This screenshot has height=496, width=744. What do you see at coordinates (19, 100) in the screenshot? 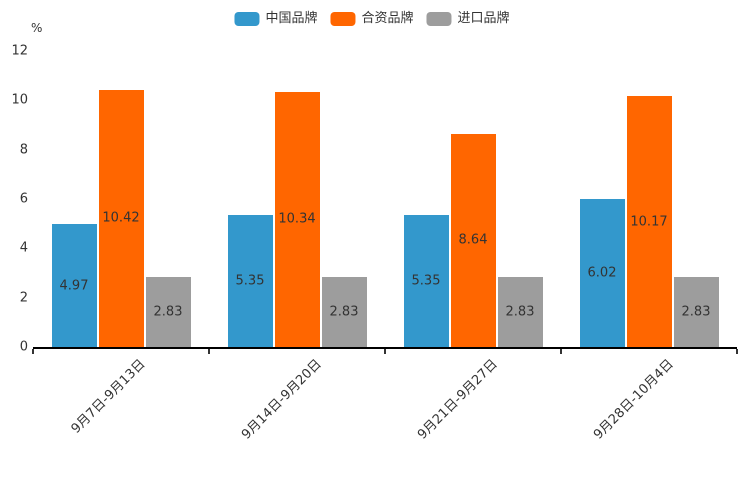
I see `y-tick-label: 10` at bounding box center [19, 100].